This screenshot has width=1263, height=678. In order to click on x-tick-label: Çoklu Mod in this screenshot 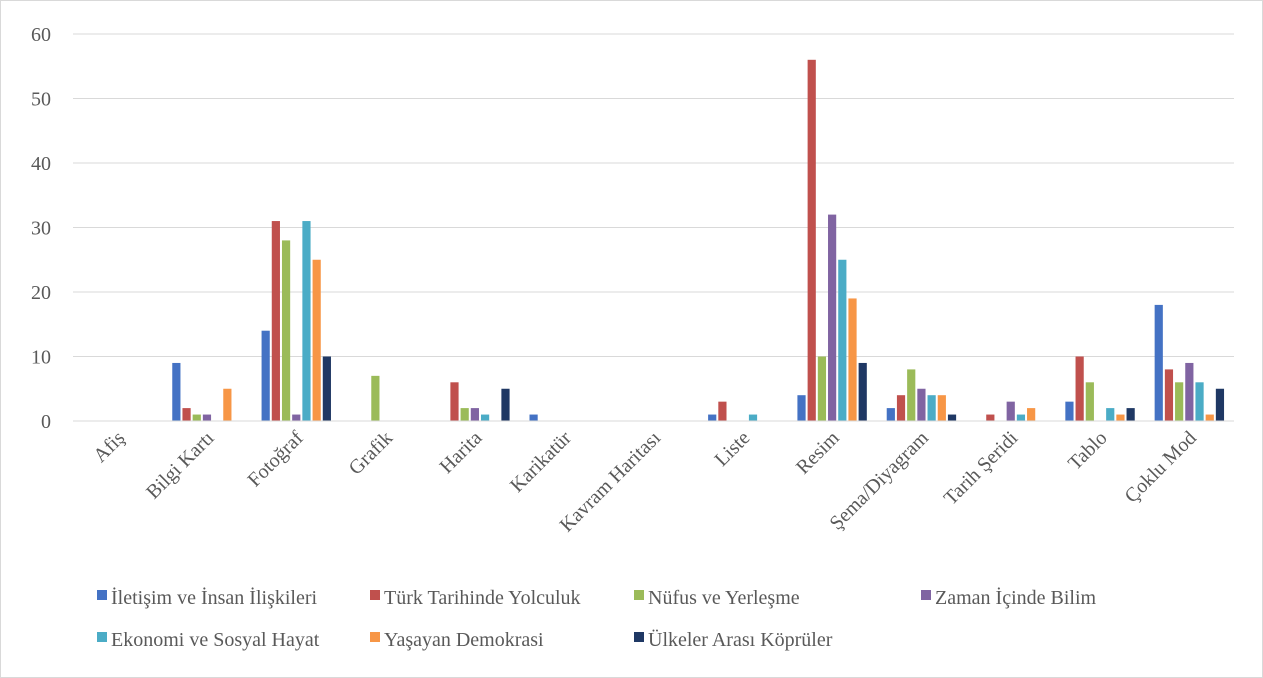, I will do `click(1160, 467)`.